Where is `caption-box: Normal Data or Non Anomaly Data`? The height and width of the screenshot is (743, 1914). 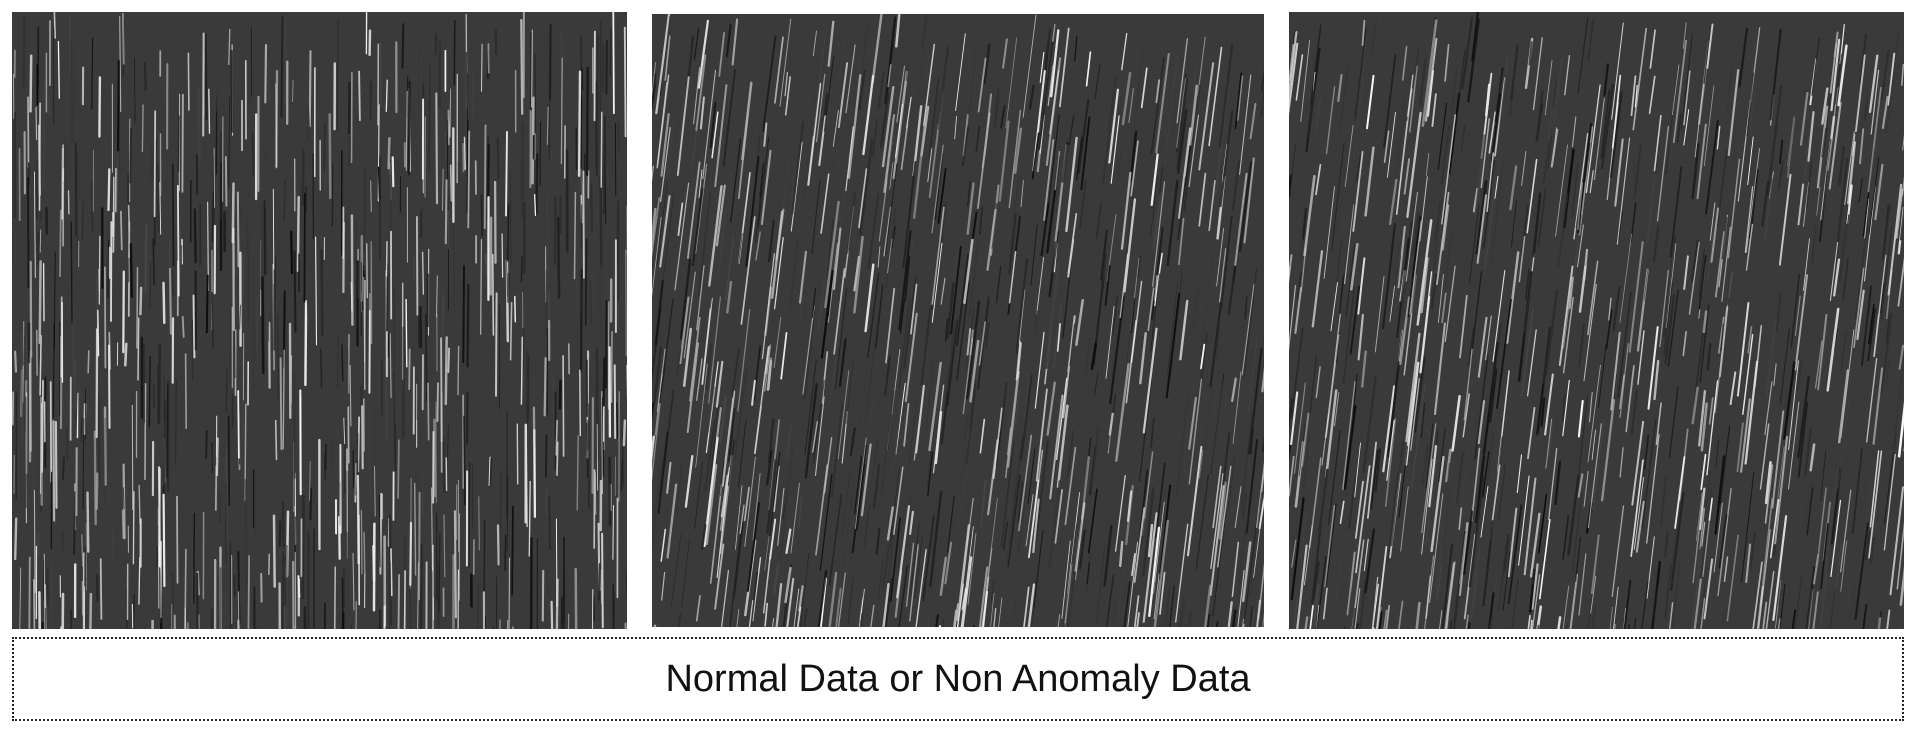
caption-box: Normal Data or Non Anomaly Data is located at coordinates (958, 679).